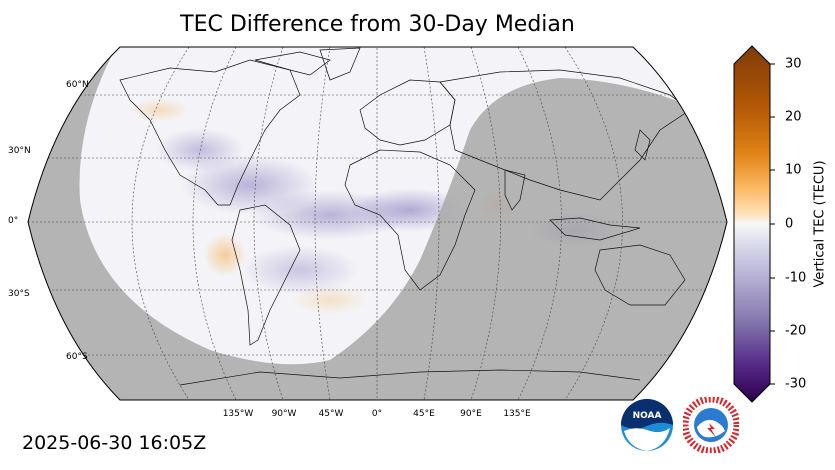  Describe the element at coordinates (424, 414) in the screenshot. I see `lon-label-45e: 45°E` at that location.